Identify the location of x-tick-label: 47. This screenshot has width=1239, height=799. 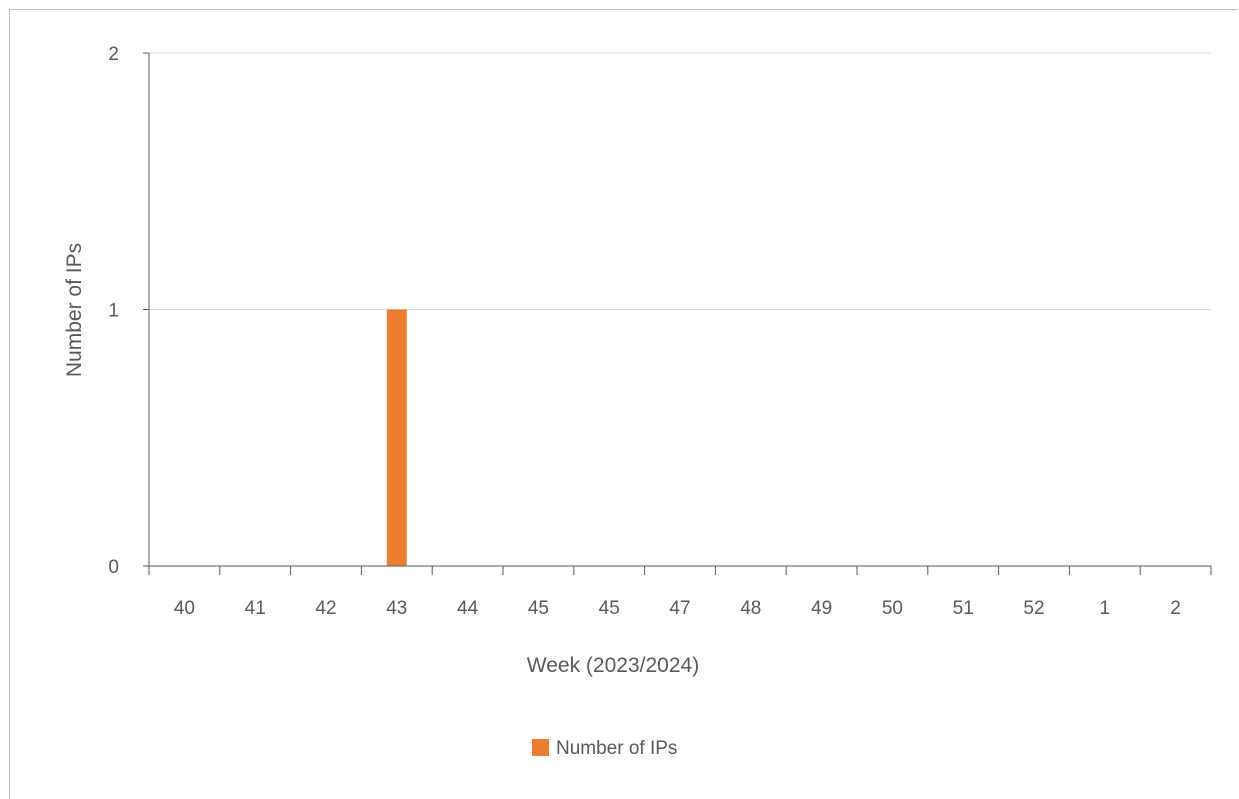
(679, 608).